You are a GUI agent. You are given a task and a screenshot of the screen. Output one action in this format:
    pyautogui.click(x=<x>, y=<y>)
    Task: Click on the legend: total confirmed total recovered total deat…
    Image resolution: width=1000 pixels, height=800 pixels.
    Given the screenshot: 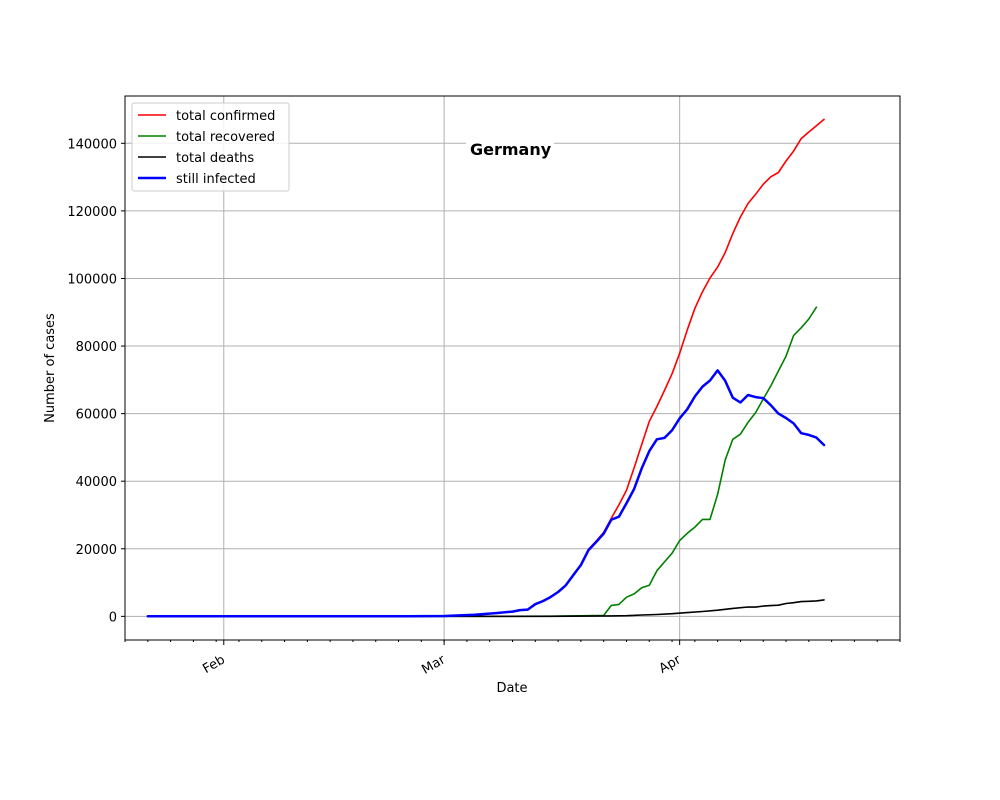 What is the action you would take?
    pyautogui.click(x=210, y=147)
    